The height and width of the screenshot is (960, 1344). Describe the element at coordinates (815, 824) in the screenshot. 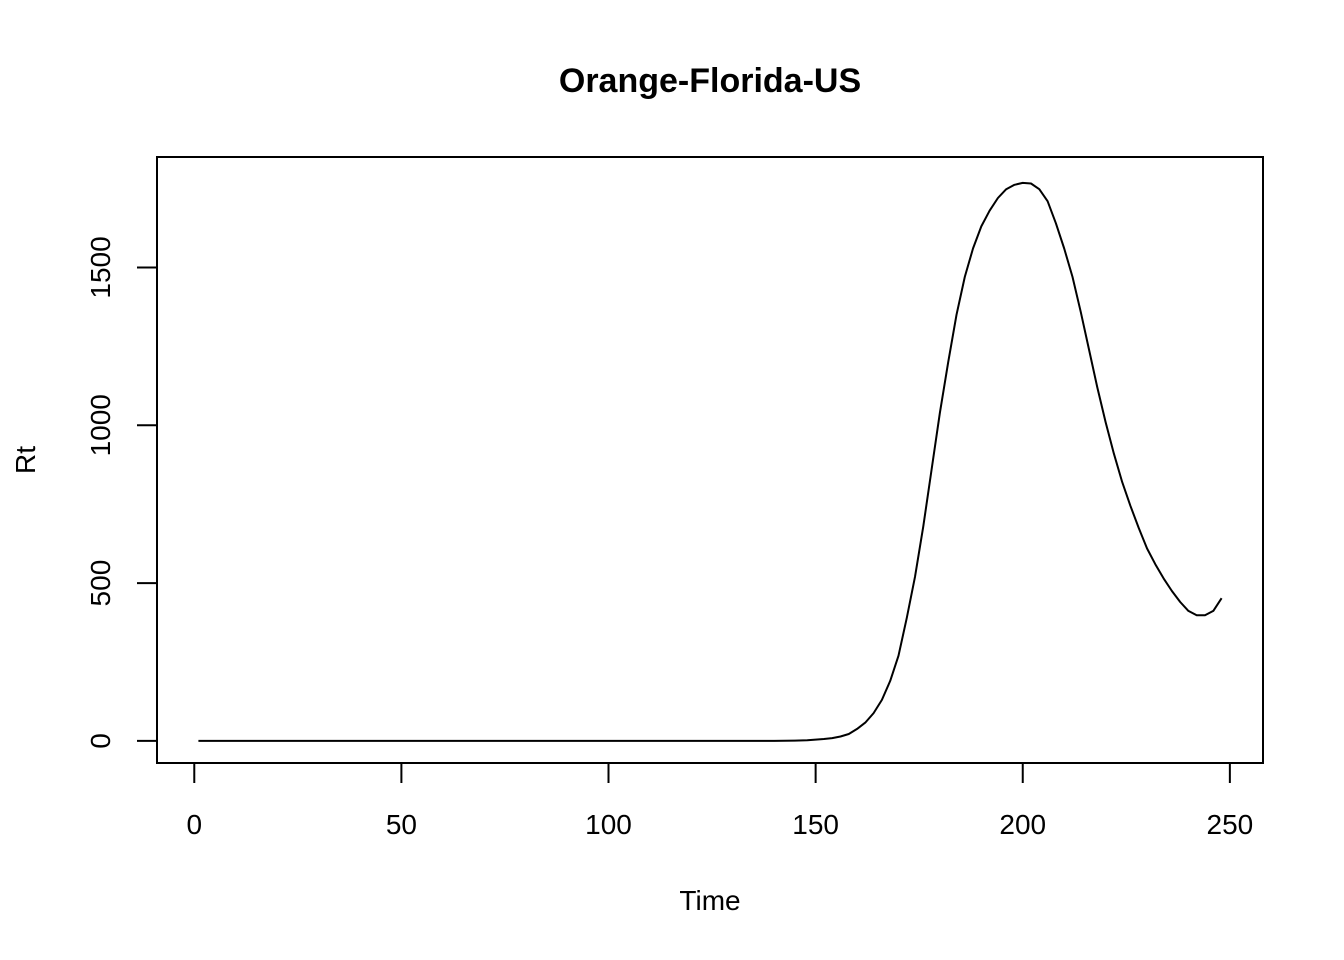

I see `x-tick-label: 150` at that location.